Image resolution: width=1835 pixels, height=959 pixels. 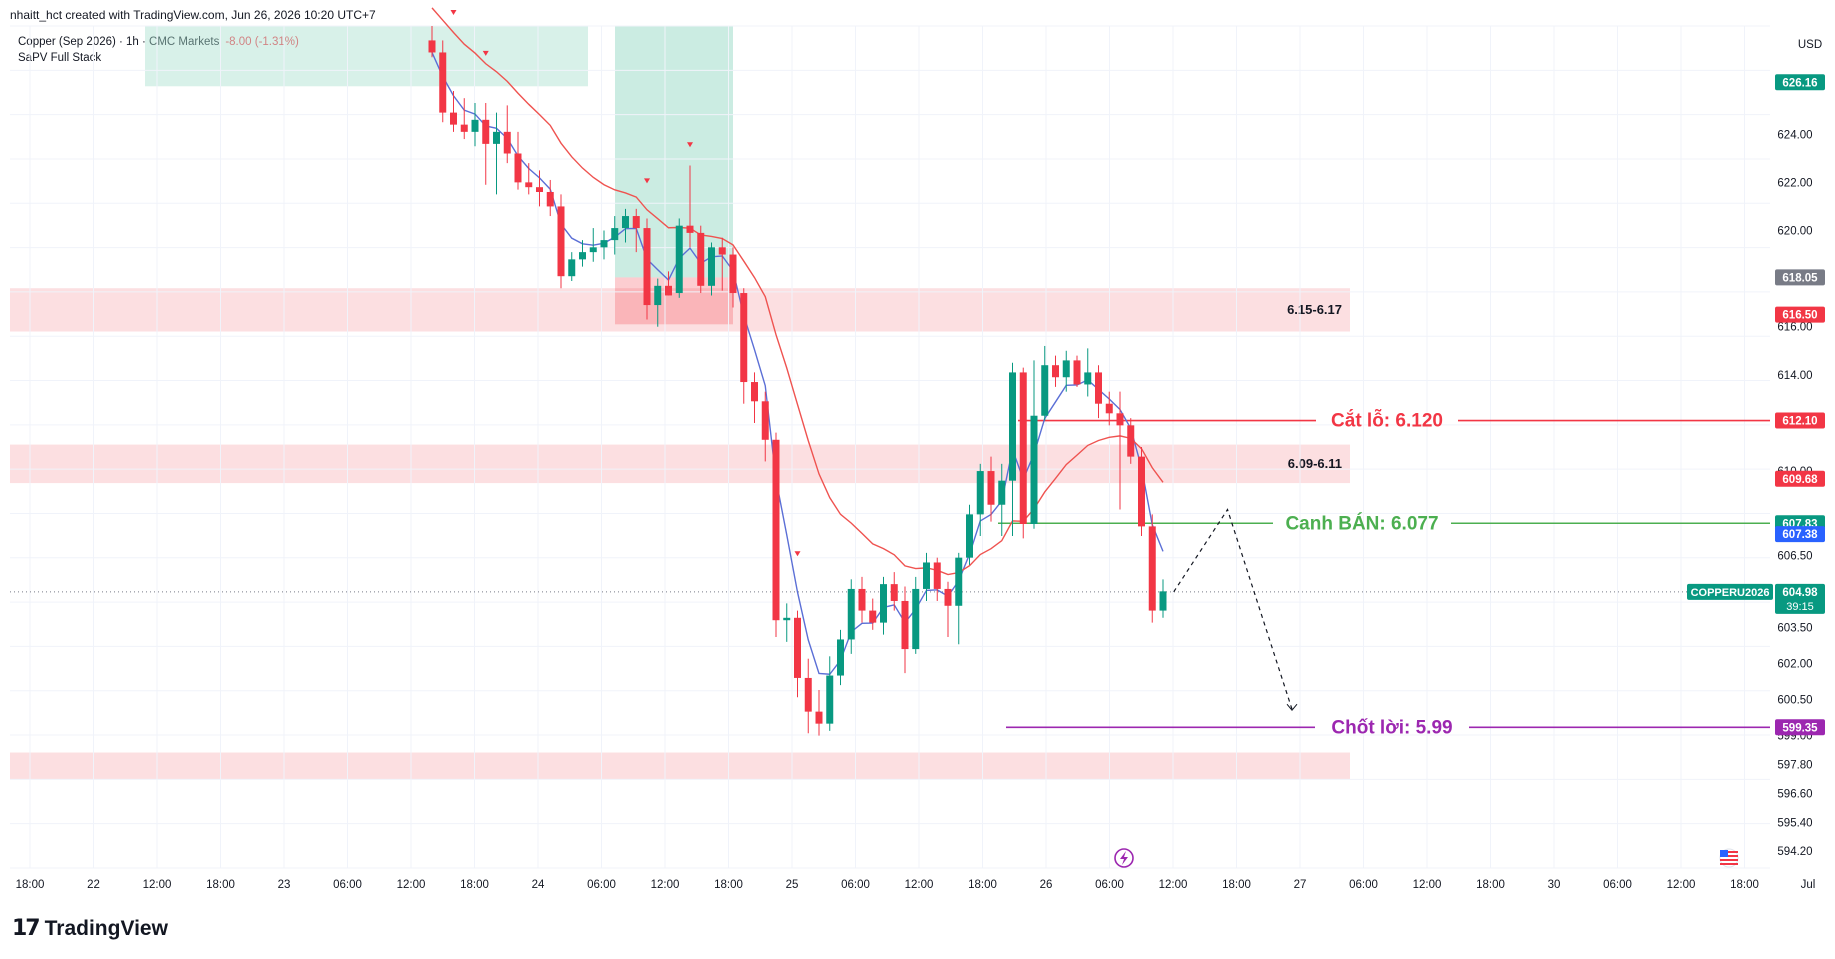 What do you see at coordinates (90, 928) in the screenshot?
I see `tradingview-logo: 17 TradingView` at bounding box center [90, 928].